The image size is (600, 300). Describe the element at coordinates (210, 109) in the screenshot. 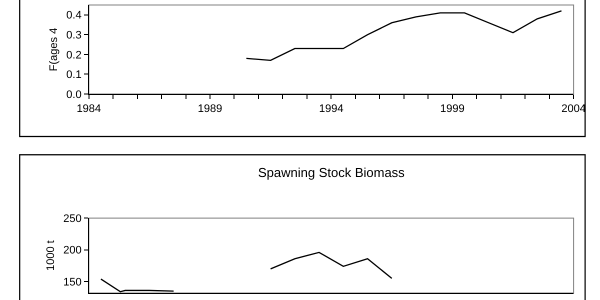

I see `x-tick-label: 1989` at that location.